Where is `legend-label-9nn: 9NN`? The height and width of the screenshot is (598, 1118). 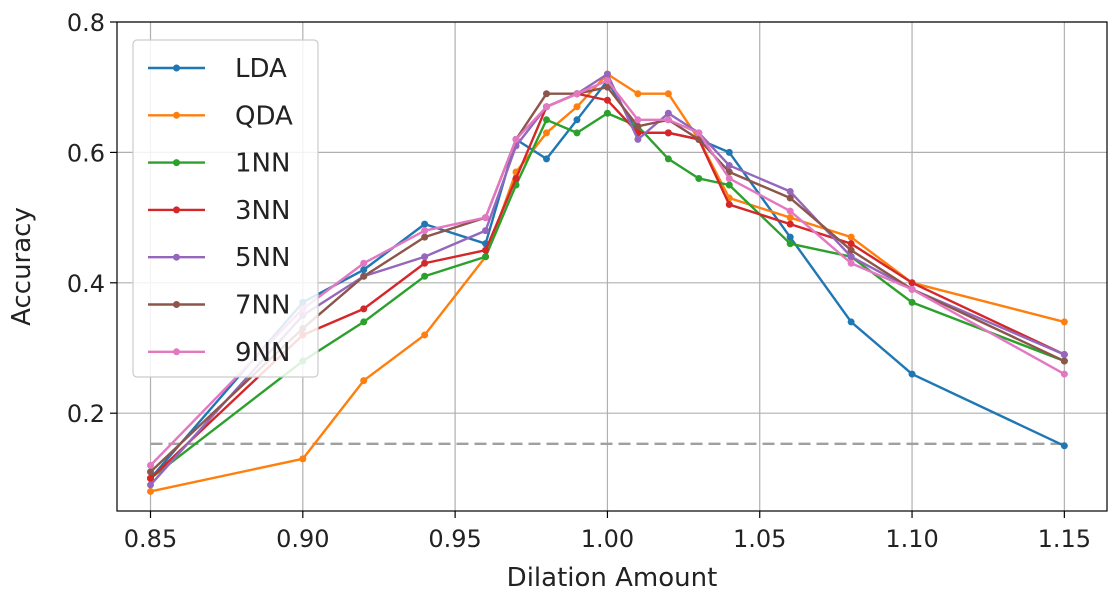
legend-label-9nn: 9NN is located at coordinates (262, 353).